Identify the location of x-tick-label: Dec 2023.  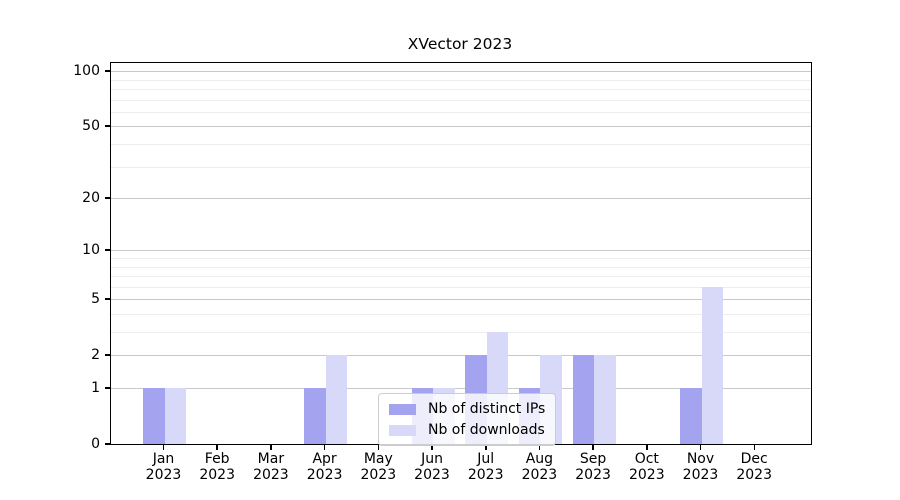
(754, 467).